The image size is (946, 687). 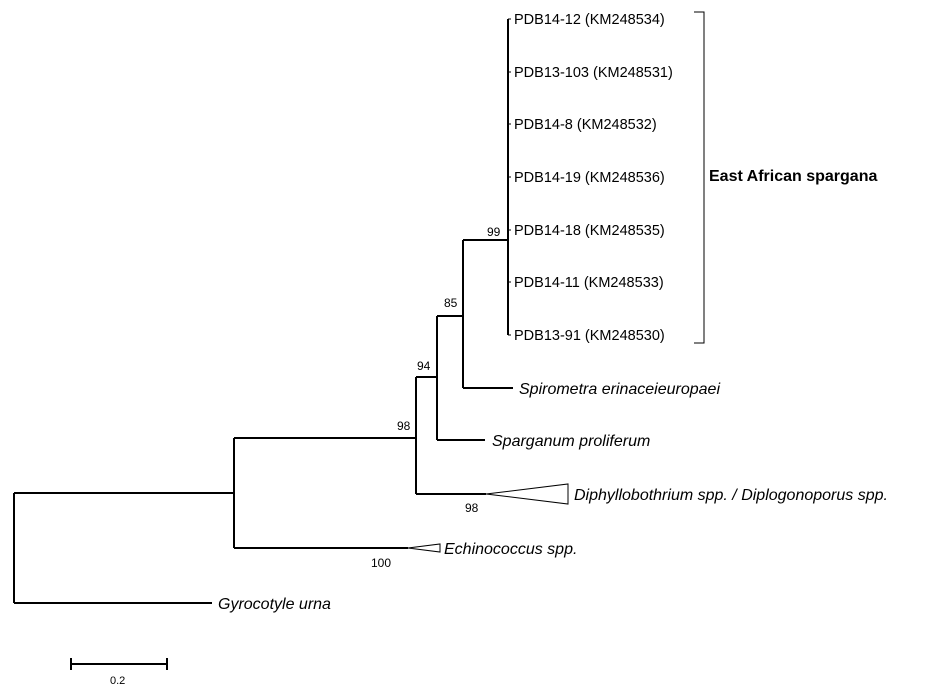 What do you see at coordinates (510, 549) in the screenshot?
I see `leaf-echinococcus: Echinococcus spp.` at bounding box center [510, 549].